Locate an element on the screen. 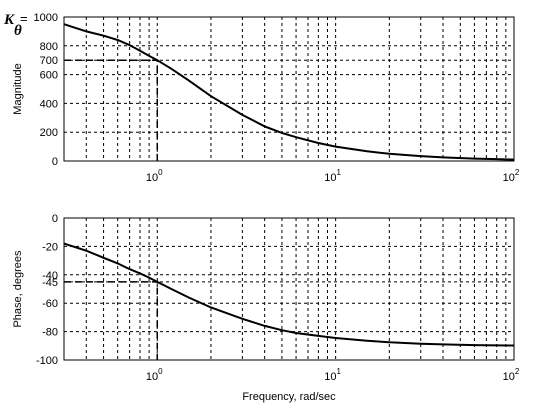 The width and height of the screenshot is (539, 417). mag-xtick-exponent: 1 is located at coordinates (339, 172).